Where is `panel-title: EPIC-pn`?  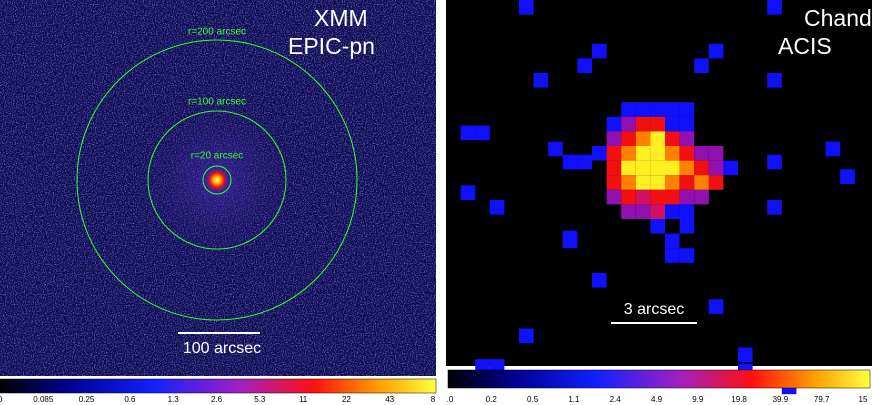 panel-title: EPIC-pn is located at coordinates (331, 46).